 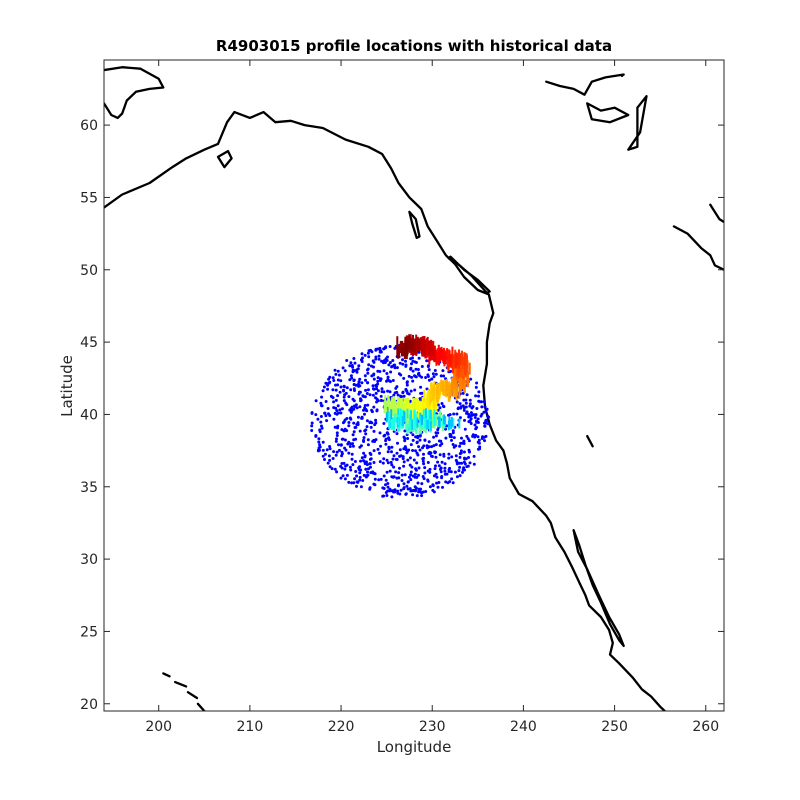 I want to click on y-tick-label: 55, so click(x=89, y=198).